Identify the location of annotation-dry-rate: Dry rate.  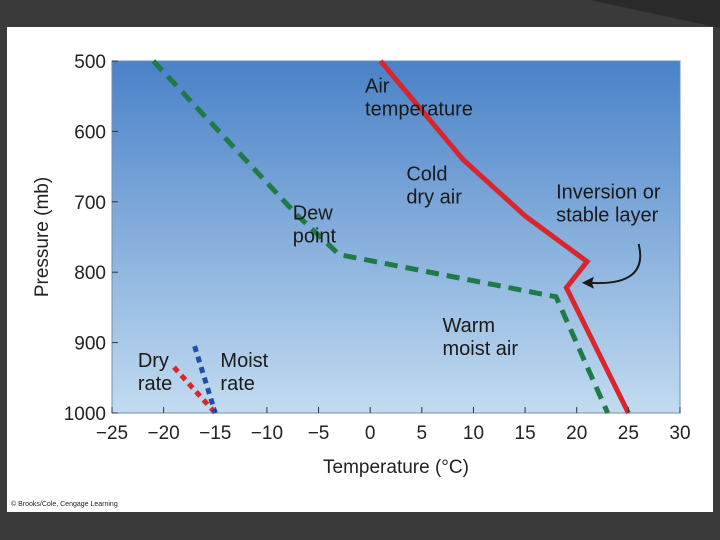
(155, 372).